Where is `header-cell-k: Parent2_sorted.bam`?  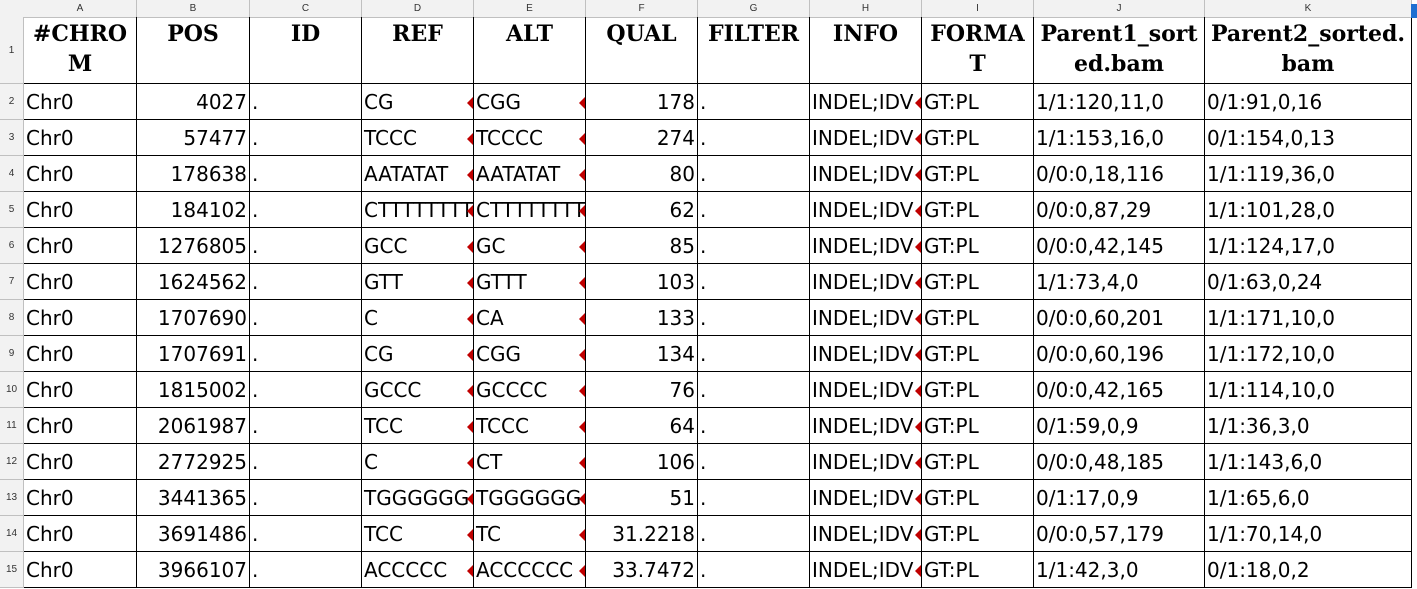 header-cell-k: Parent2_sorted.bam is located at coordinates (1308, 50).